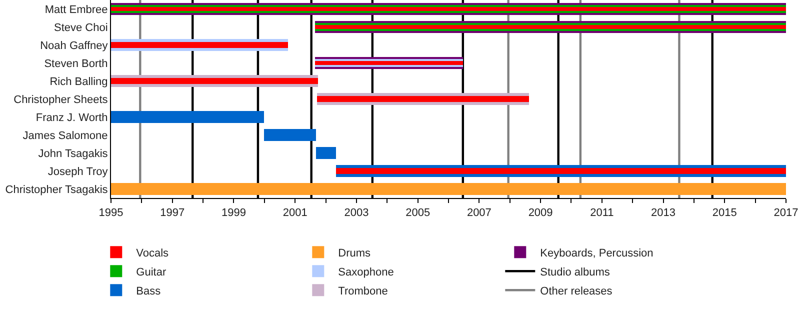 This screenshot has width=800, height=320. What do you see at coordinates (602, 213) in the screenshot?
I see `x-tick-label: 2011` at bounding box center [602, 213].